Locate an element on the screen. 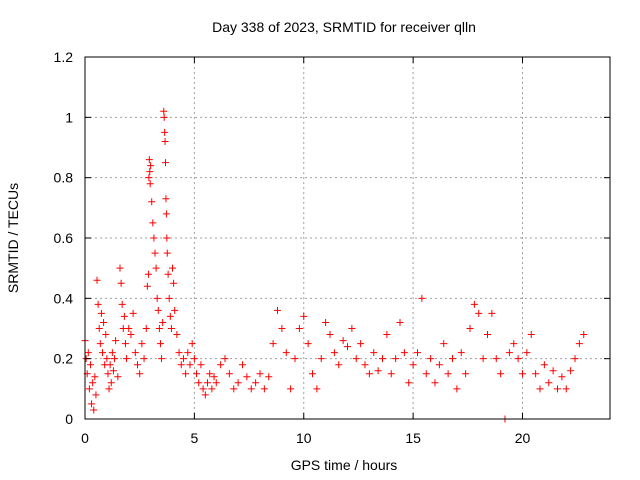 The height and width of the screenshot is (480, 640). y-tick-label: 0.4 is located at coordinates (64, 298).